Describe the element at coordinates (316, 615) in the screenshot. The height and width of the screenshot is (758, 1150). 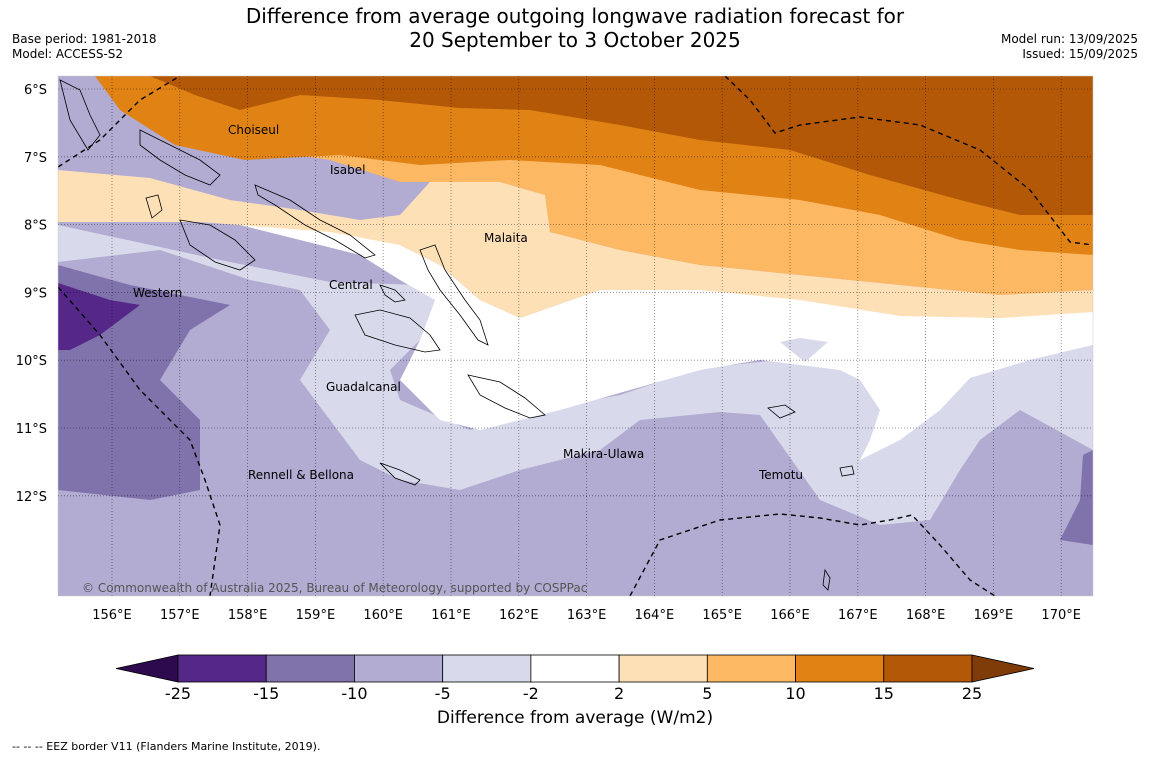
I see `lon-label: 159°E` at that location.